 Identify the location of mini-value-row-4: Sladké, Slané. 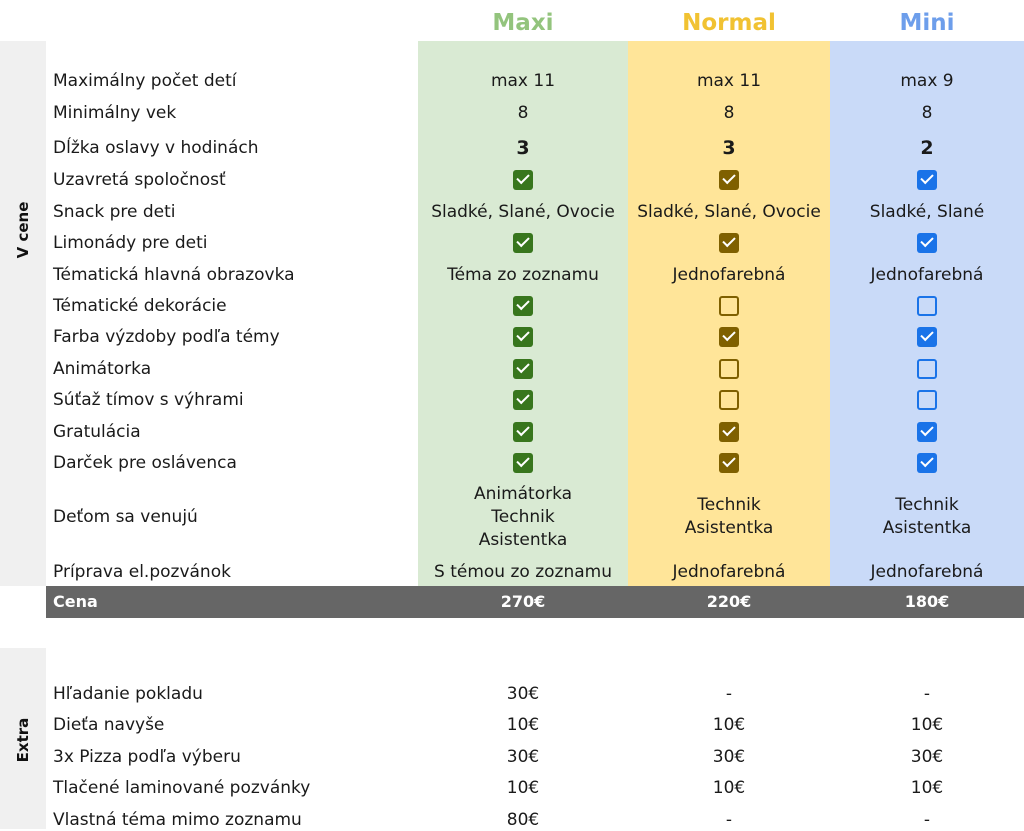
(927, 212).